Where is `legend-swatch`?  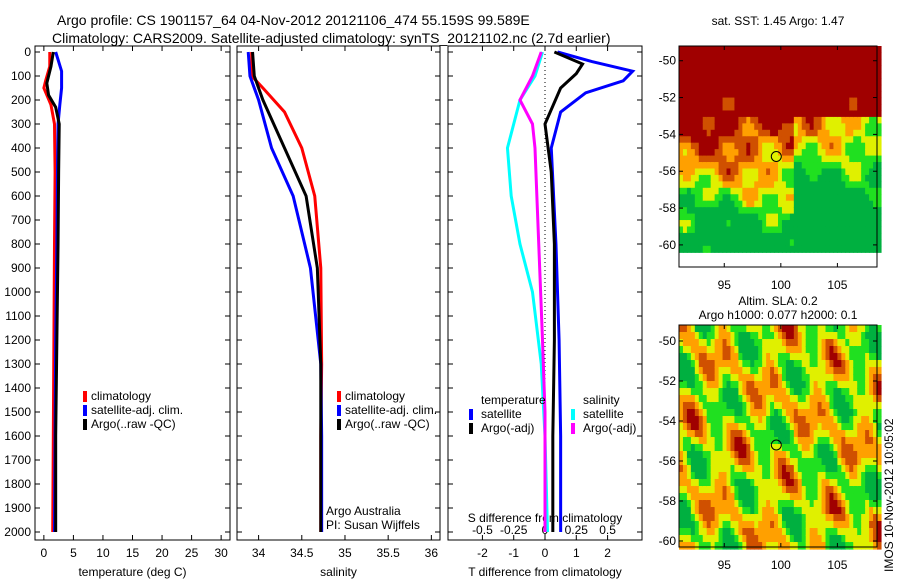 legend-swatch is located at coordinates (339, 410).